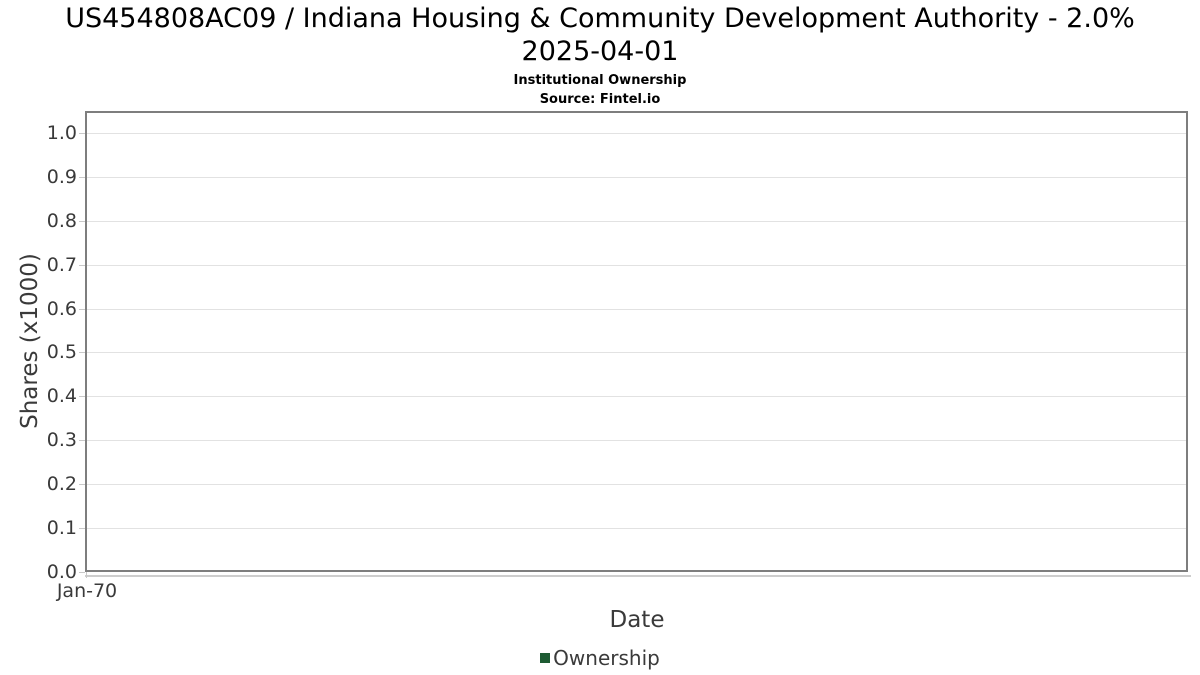  I want to click on gridline-y-0.8, so click(636, 221).